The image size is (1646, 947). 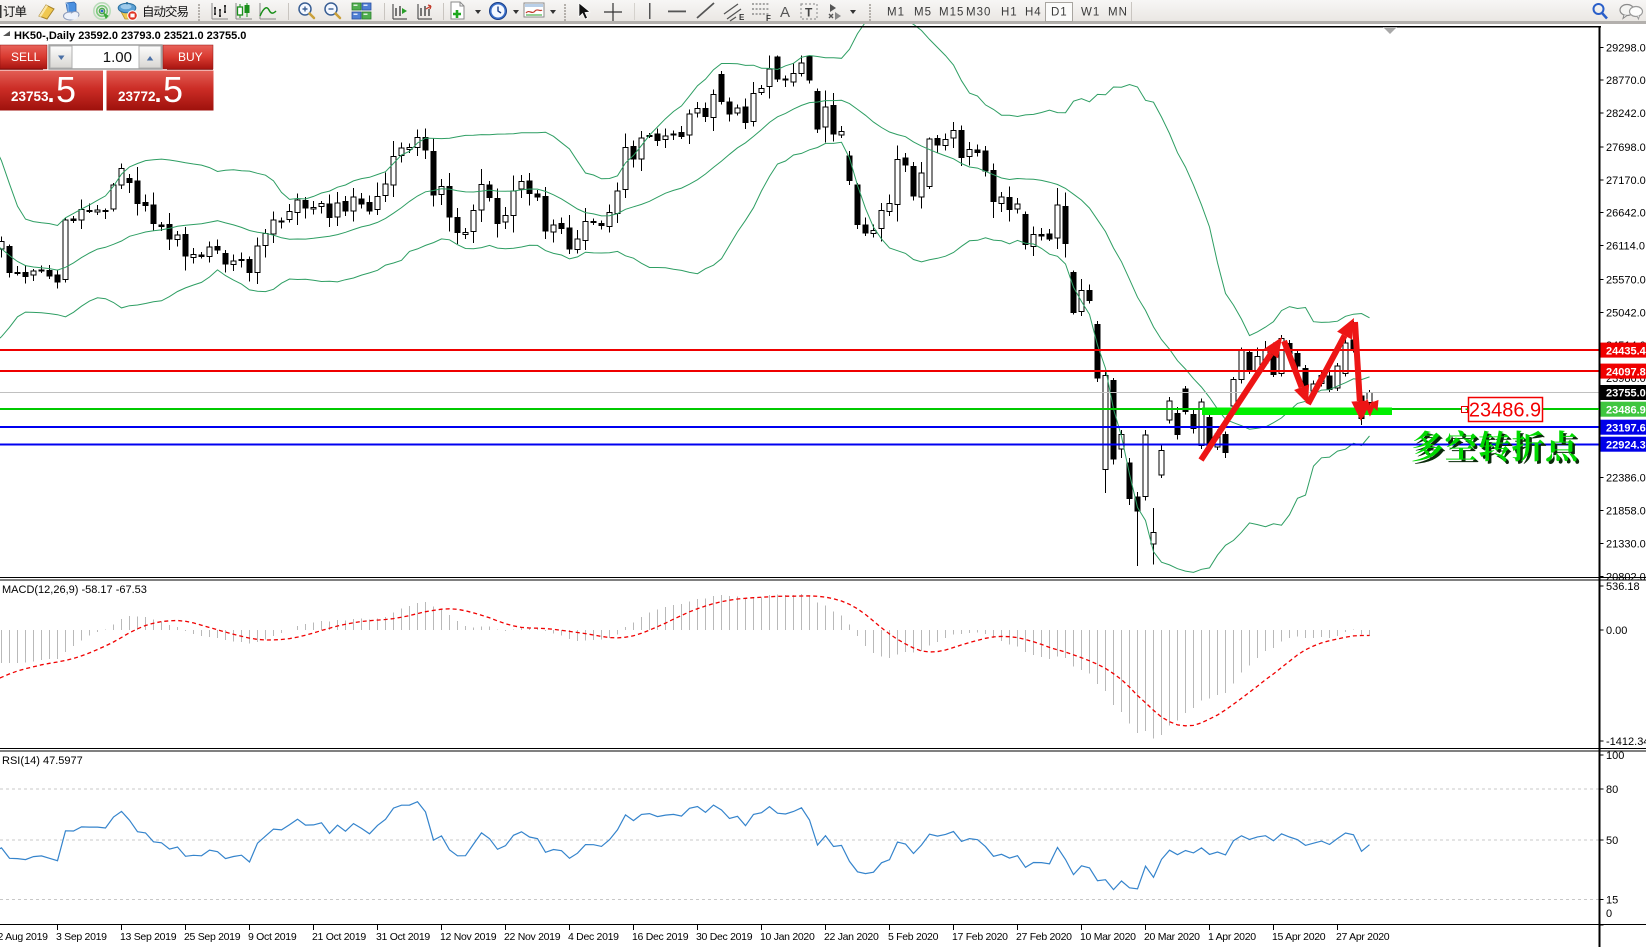 I want to click on svg-text: 17 Feb 2020, so click(x=980, y=937).